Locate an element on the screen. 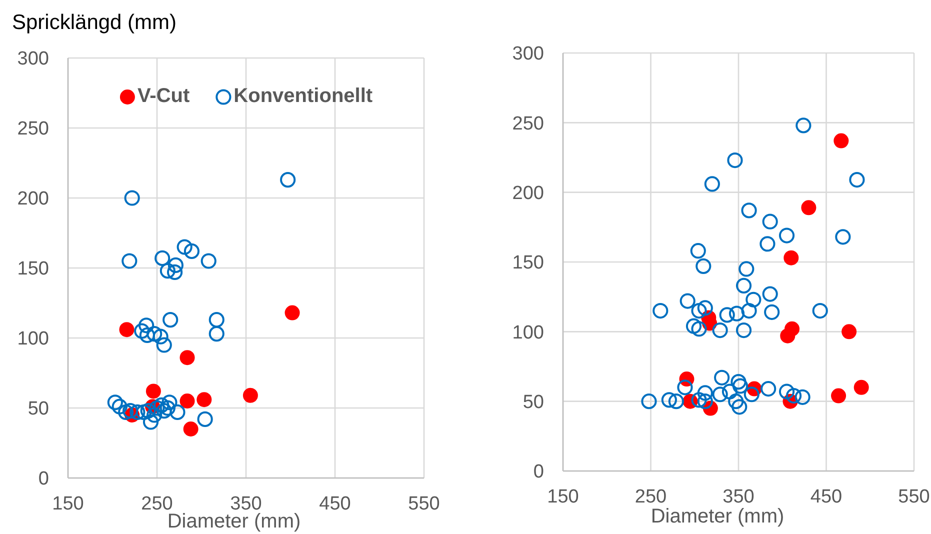  legend-label: V-Cut is located at coordinates (163, 96).